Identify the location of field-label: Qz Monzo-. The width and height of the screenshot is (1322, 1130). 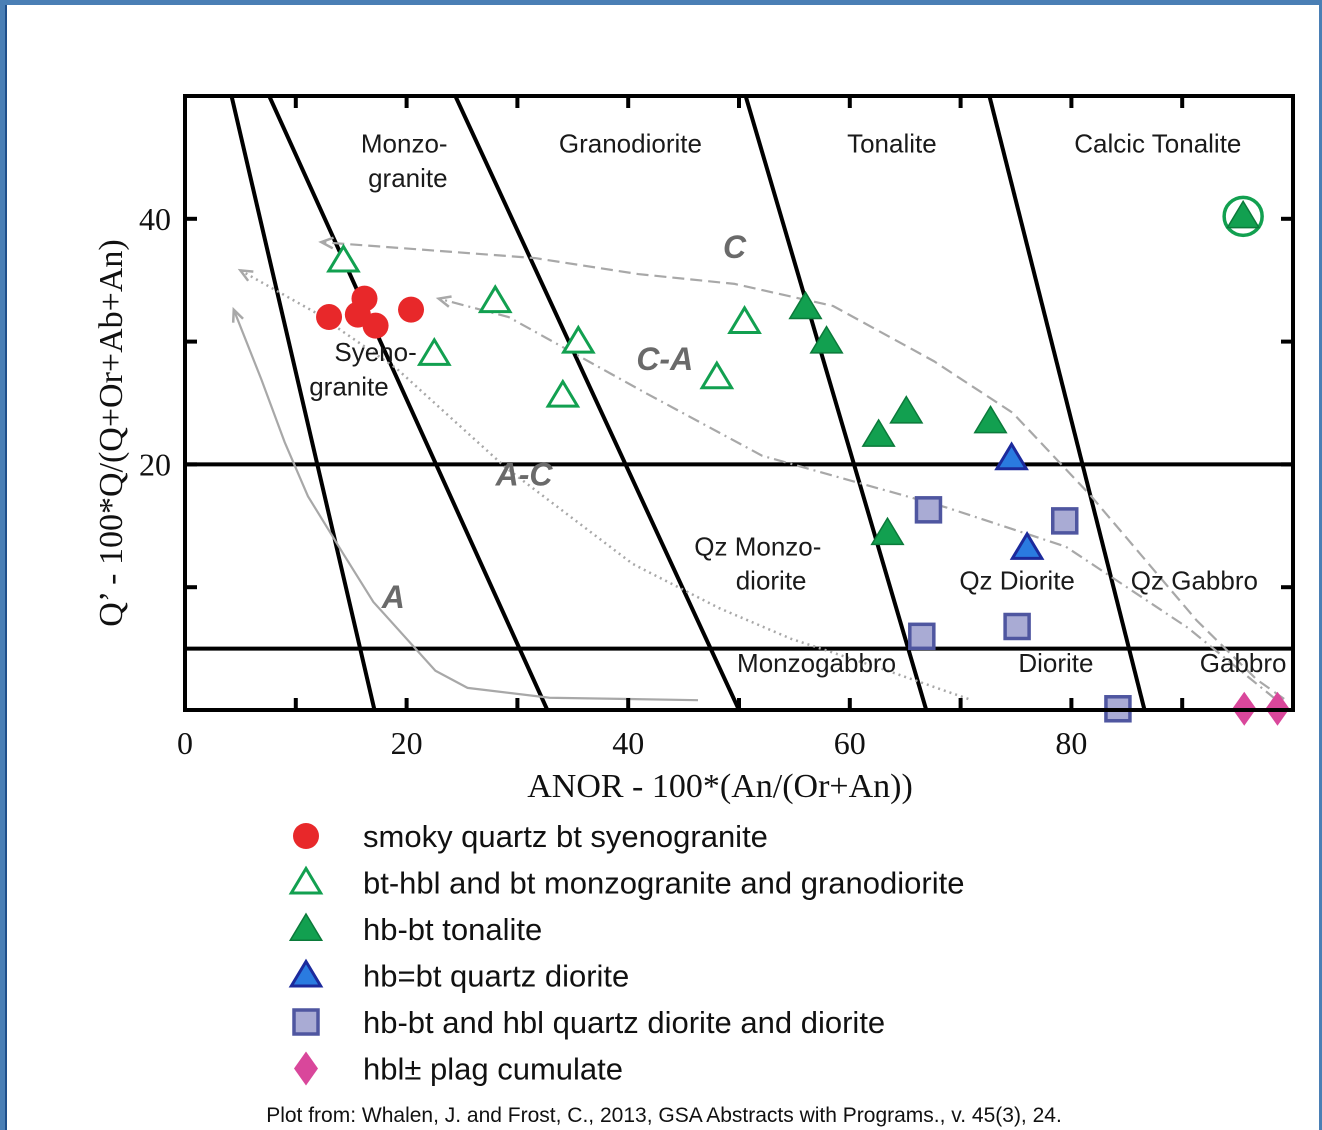
(757, 546).